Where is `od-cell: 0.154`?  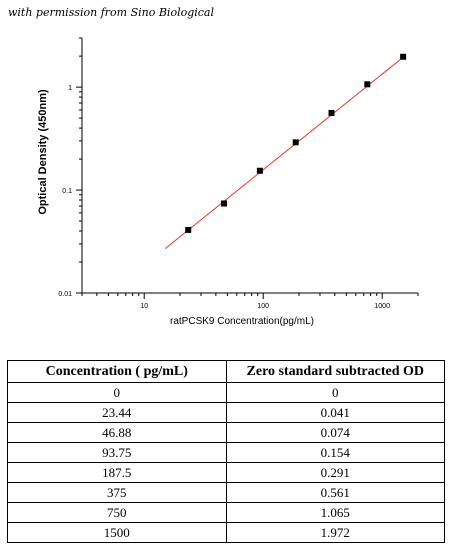
od-cell: 0.154 is located at coordinates (335, 452).